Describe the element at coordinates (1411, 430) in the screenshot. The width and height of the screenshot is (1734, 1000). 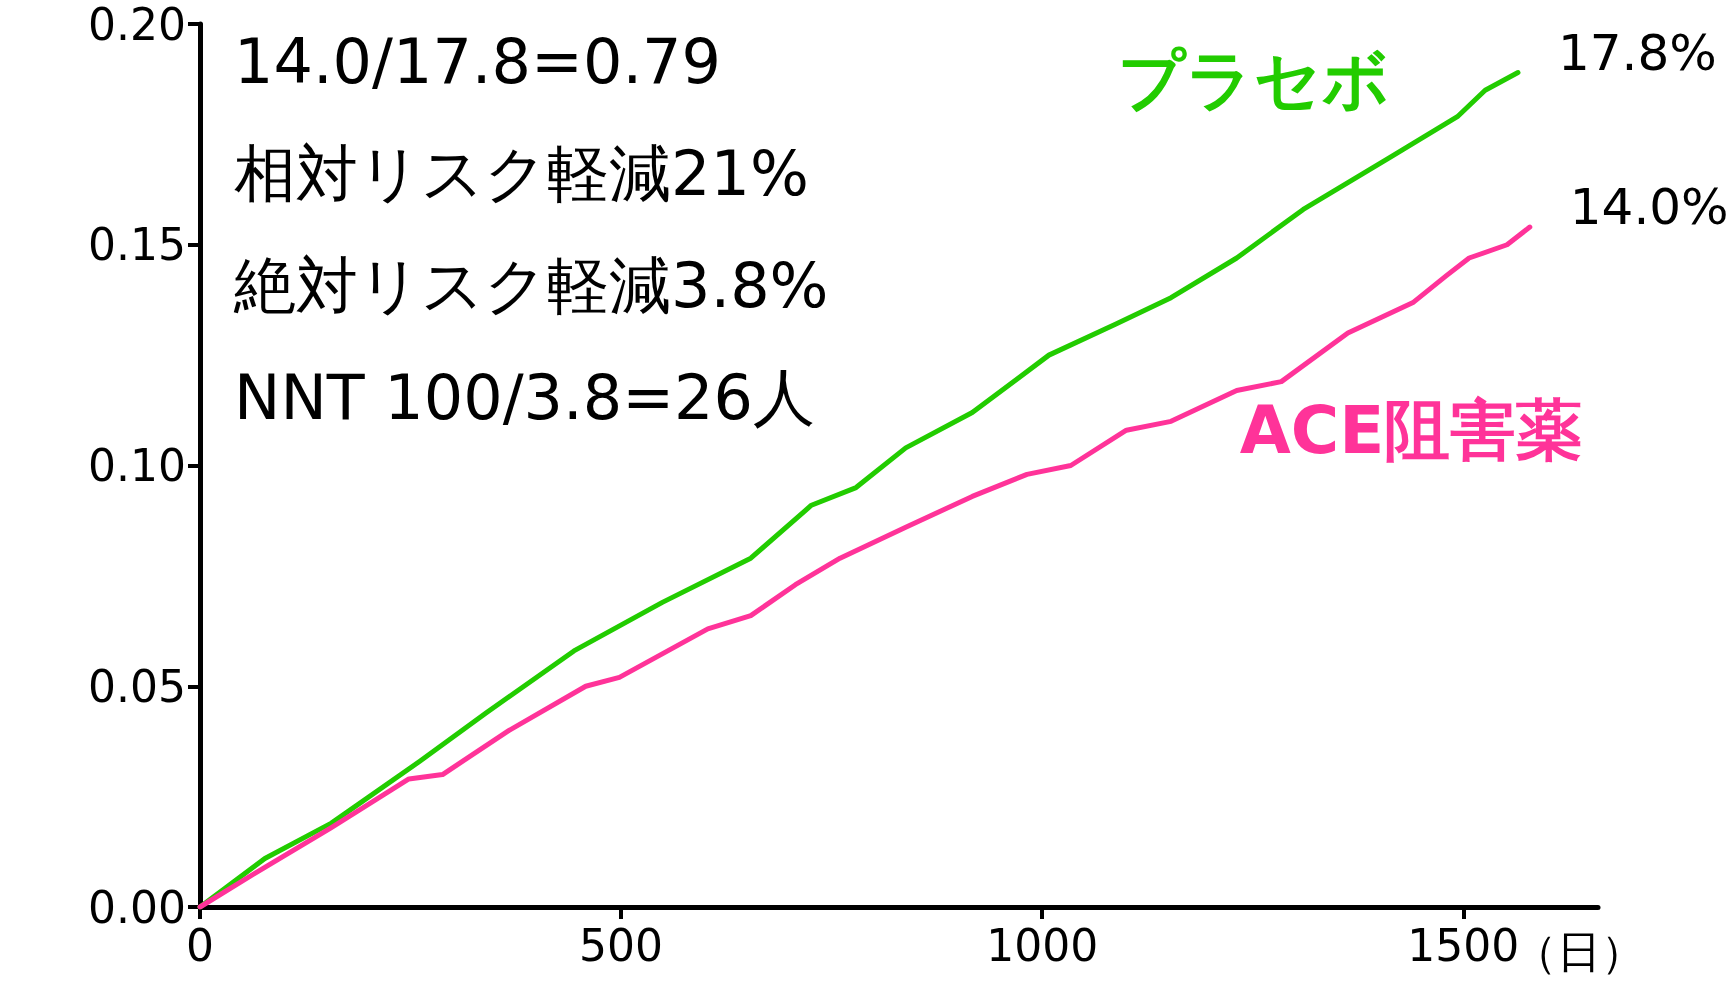
I see `series-label: ACE阻害薬` at that location.